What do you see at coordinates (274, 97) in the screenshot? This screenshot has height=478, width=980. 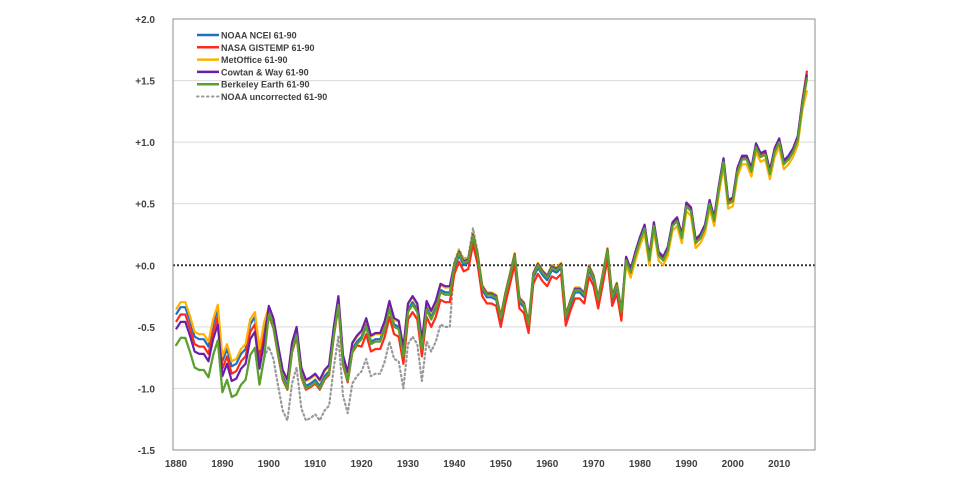 I see `legend-label: NOAA uncorrected 61-90` at bounding box center [274, 97].